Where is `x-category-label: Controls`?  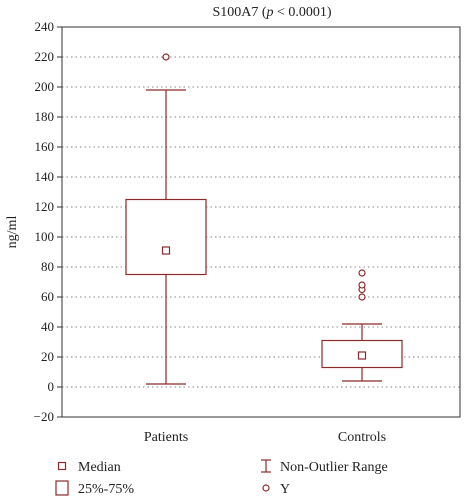
x-category-label: Controls is located at coordinates (362, 437).